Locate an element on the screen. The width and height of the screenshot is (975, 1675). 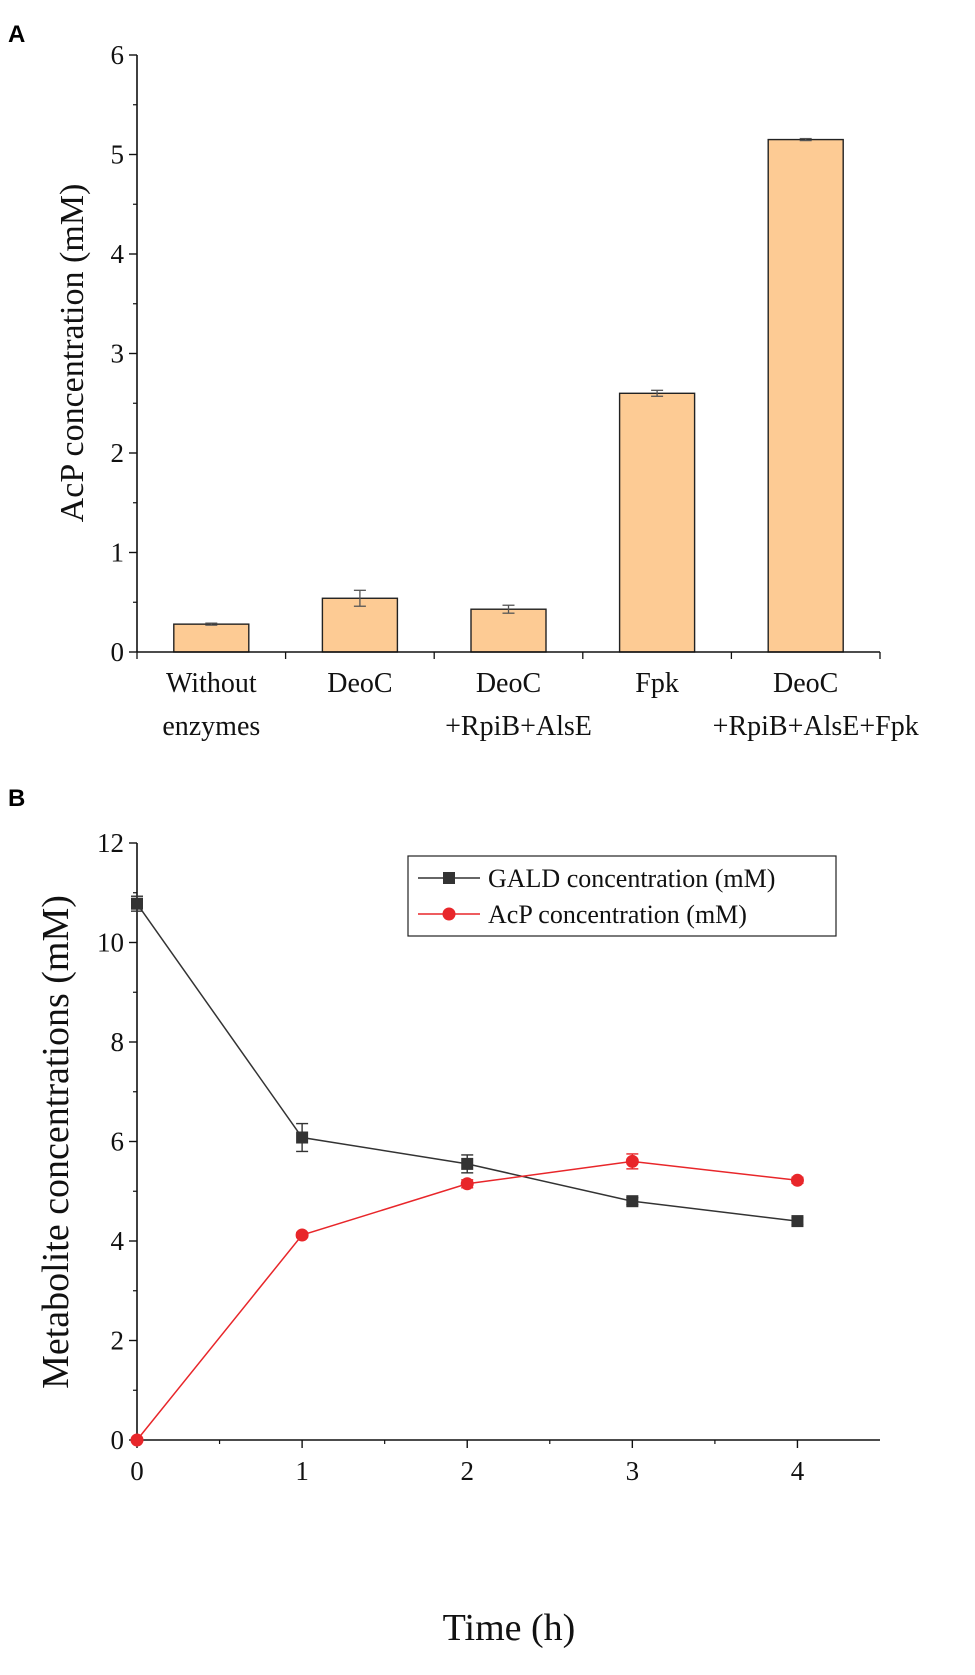
panel-b-ytick-label-12: 12 is located at coordinates (110, 843).